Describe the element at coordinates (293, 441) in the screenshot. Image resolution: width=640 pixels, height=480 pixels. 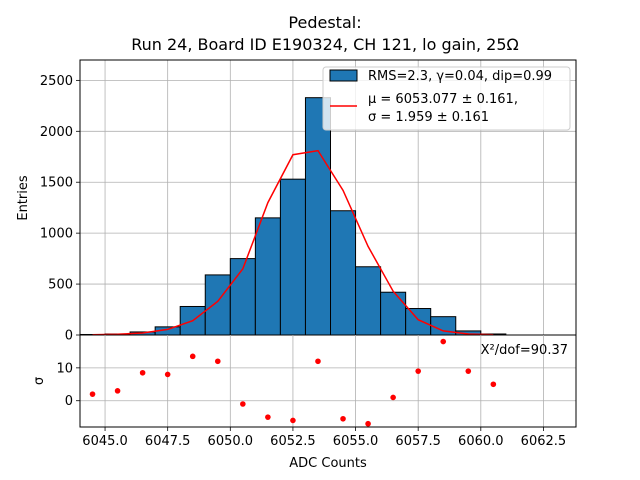
I see `x-tick-label: 6052.5` at that location.